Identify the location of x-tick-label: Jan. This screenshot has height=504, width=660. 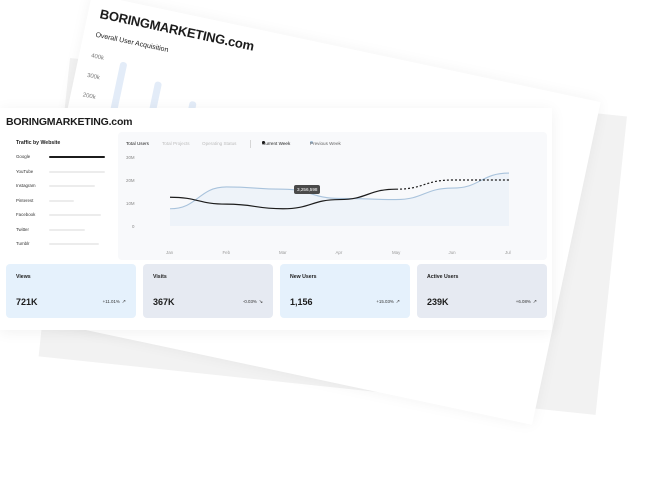
(170, 252).